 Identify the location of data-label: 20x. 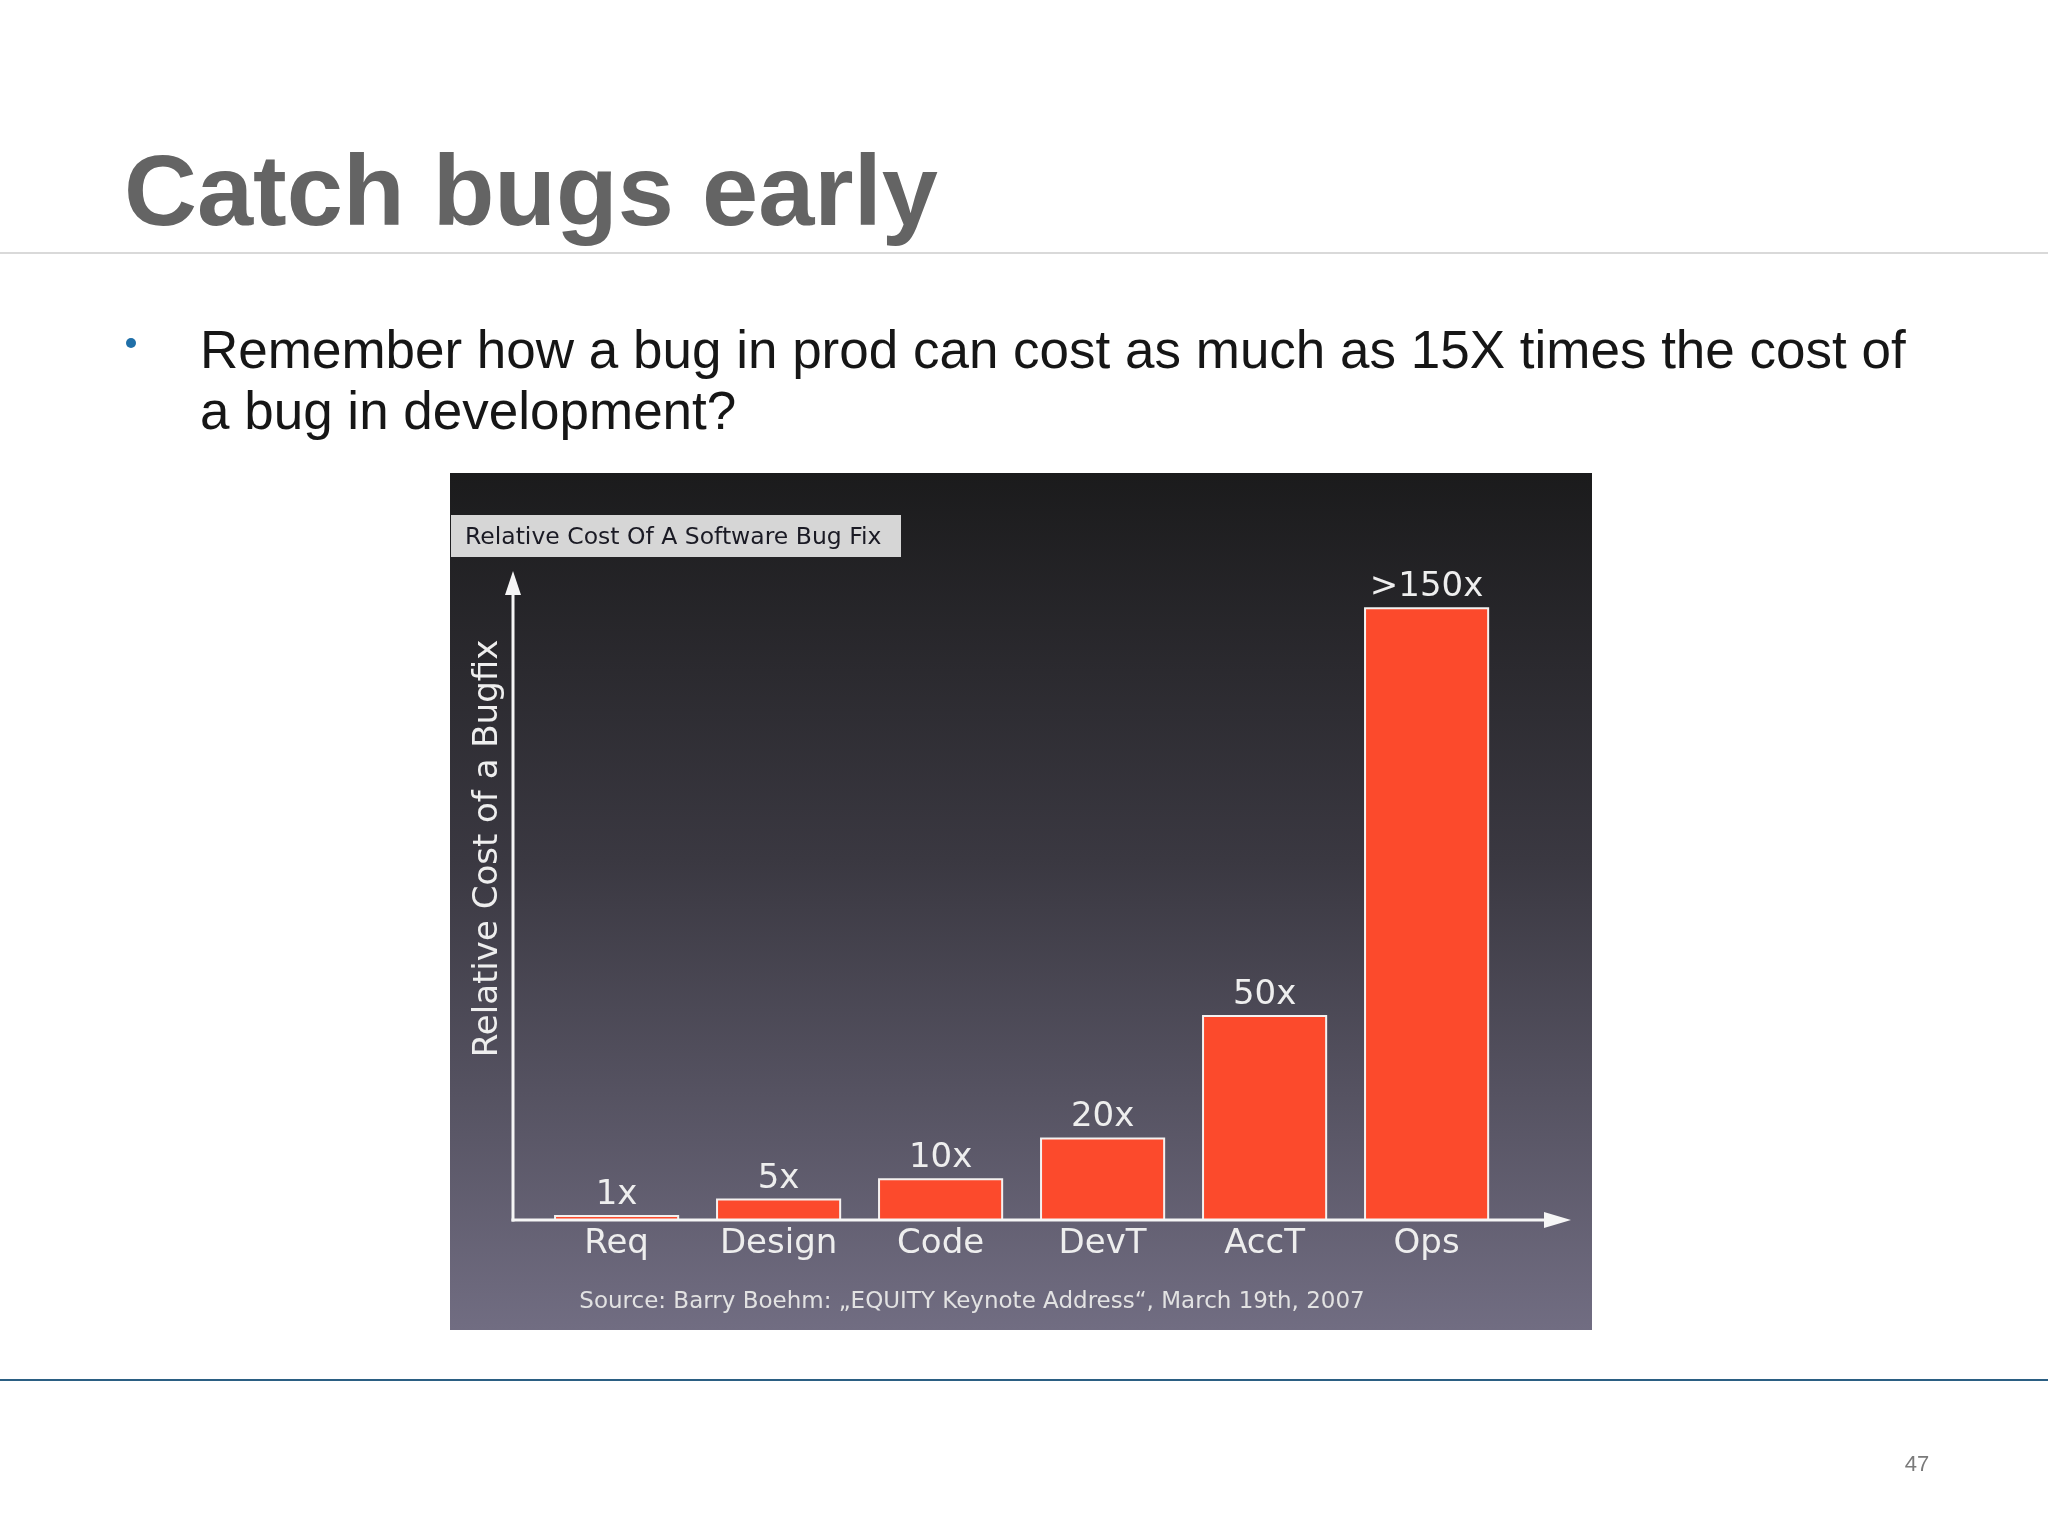
(1102, 1114).